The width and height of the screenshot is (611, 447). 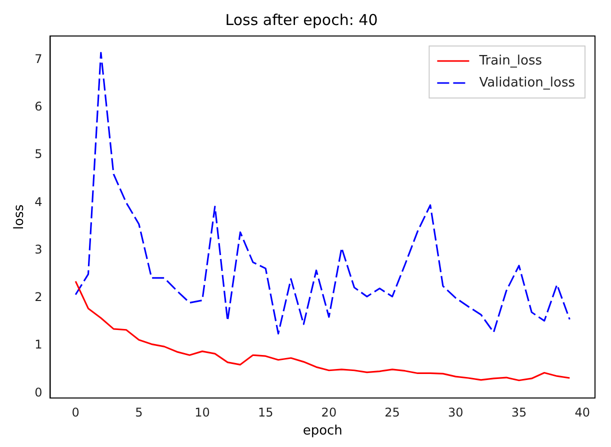 I want to click on chart-title: Loss after epoch: 40, so click(x=301, y=19).